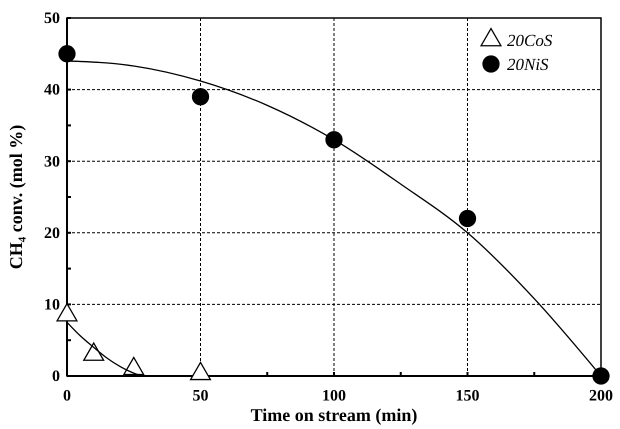 This screenshot has width=620, height=429. Describe the element at coordinates (16, 197) in the screenshot. I see `y-axis-title: CH₄ conv. (mol %)` at that location.